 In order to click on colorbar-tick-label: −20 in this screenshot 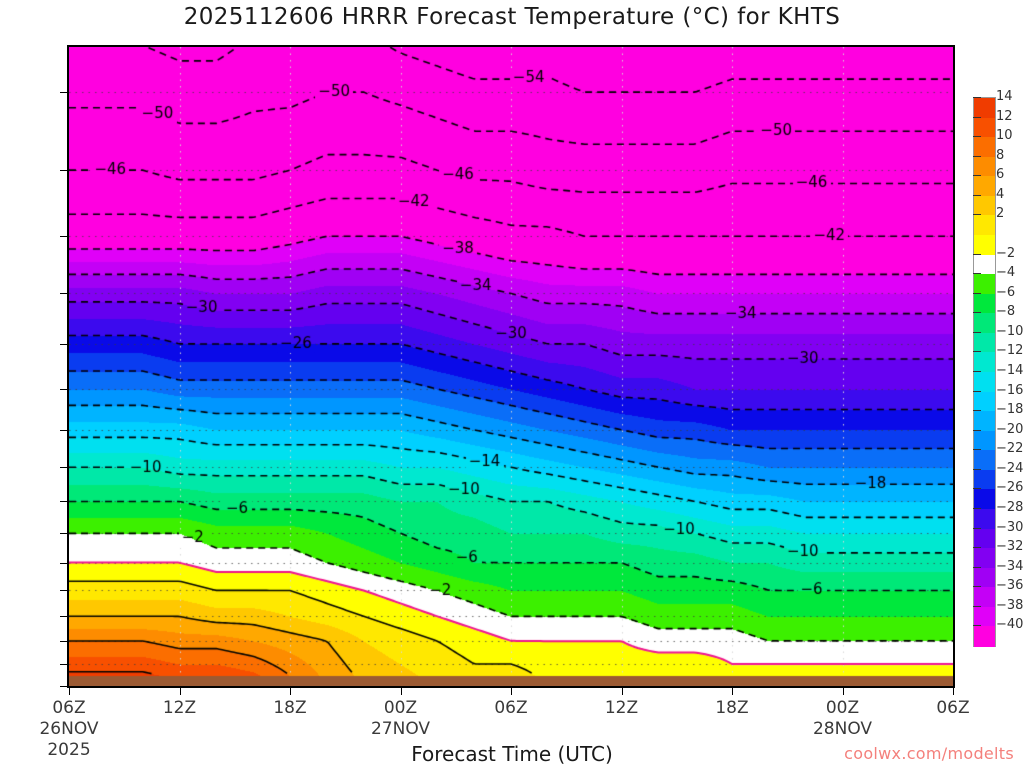, I will do `click(1010, 429)`.